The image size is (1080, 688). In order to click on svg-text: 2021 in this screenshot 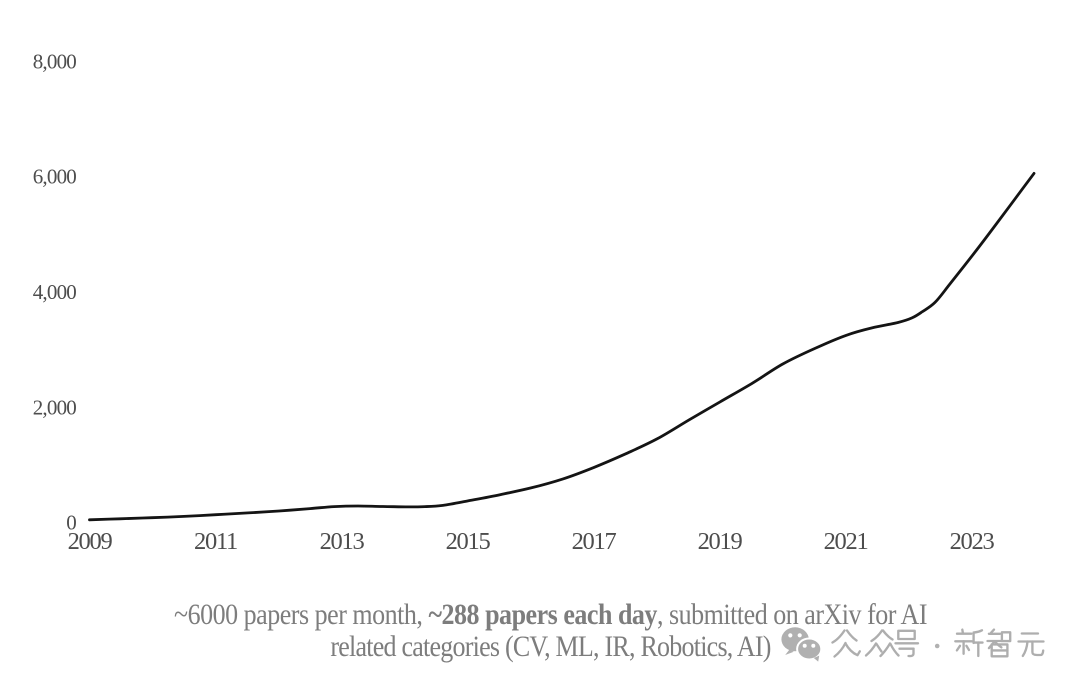, I will do `click(846, 541)`.